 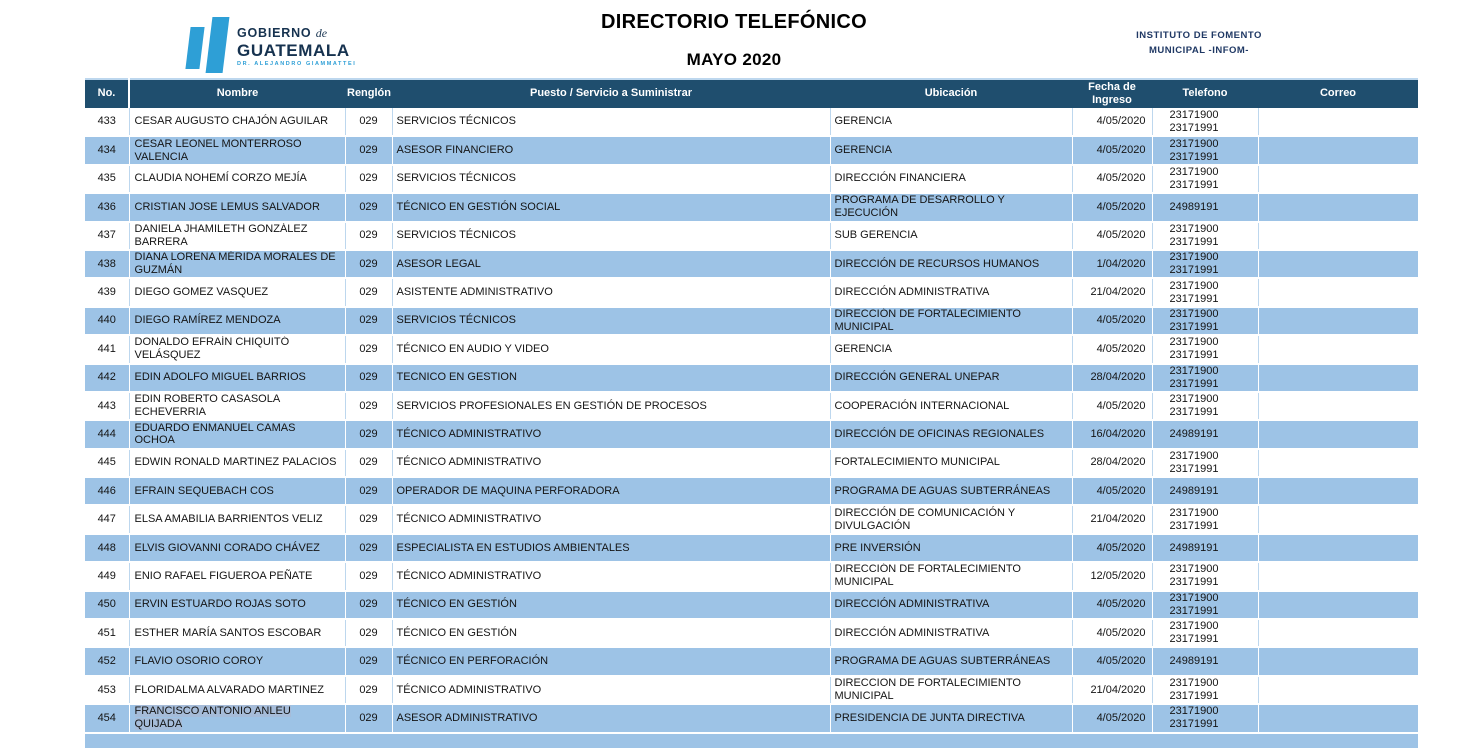 What do you see at coordinates (951, 293) in the screenshot?
I see `cell-ubicacion: DIRECCIÓN ADMINISTRATIVA` at bounding box center [951, 293].